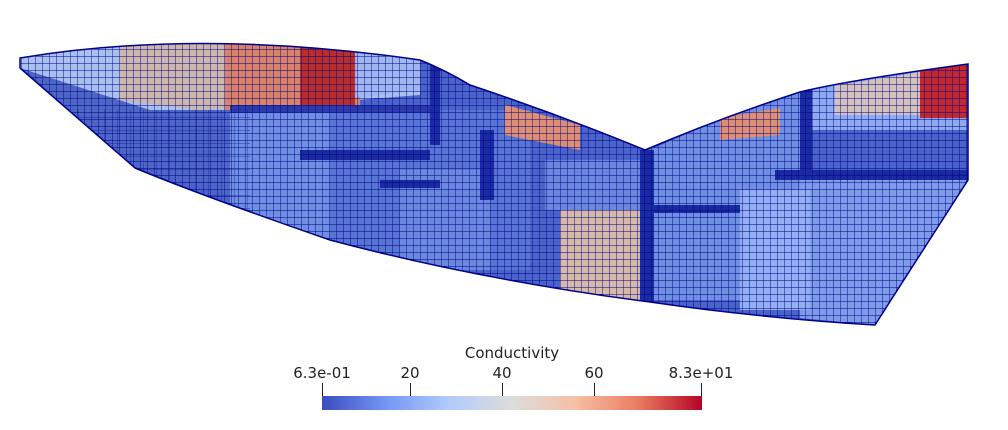 The image size is (1008, 430). I want to click on scalar-bar-tick-label: 8.3e+01, so click(701, 373).